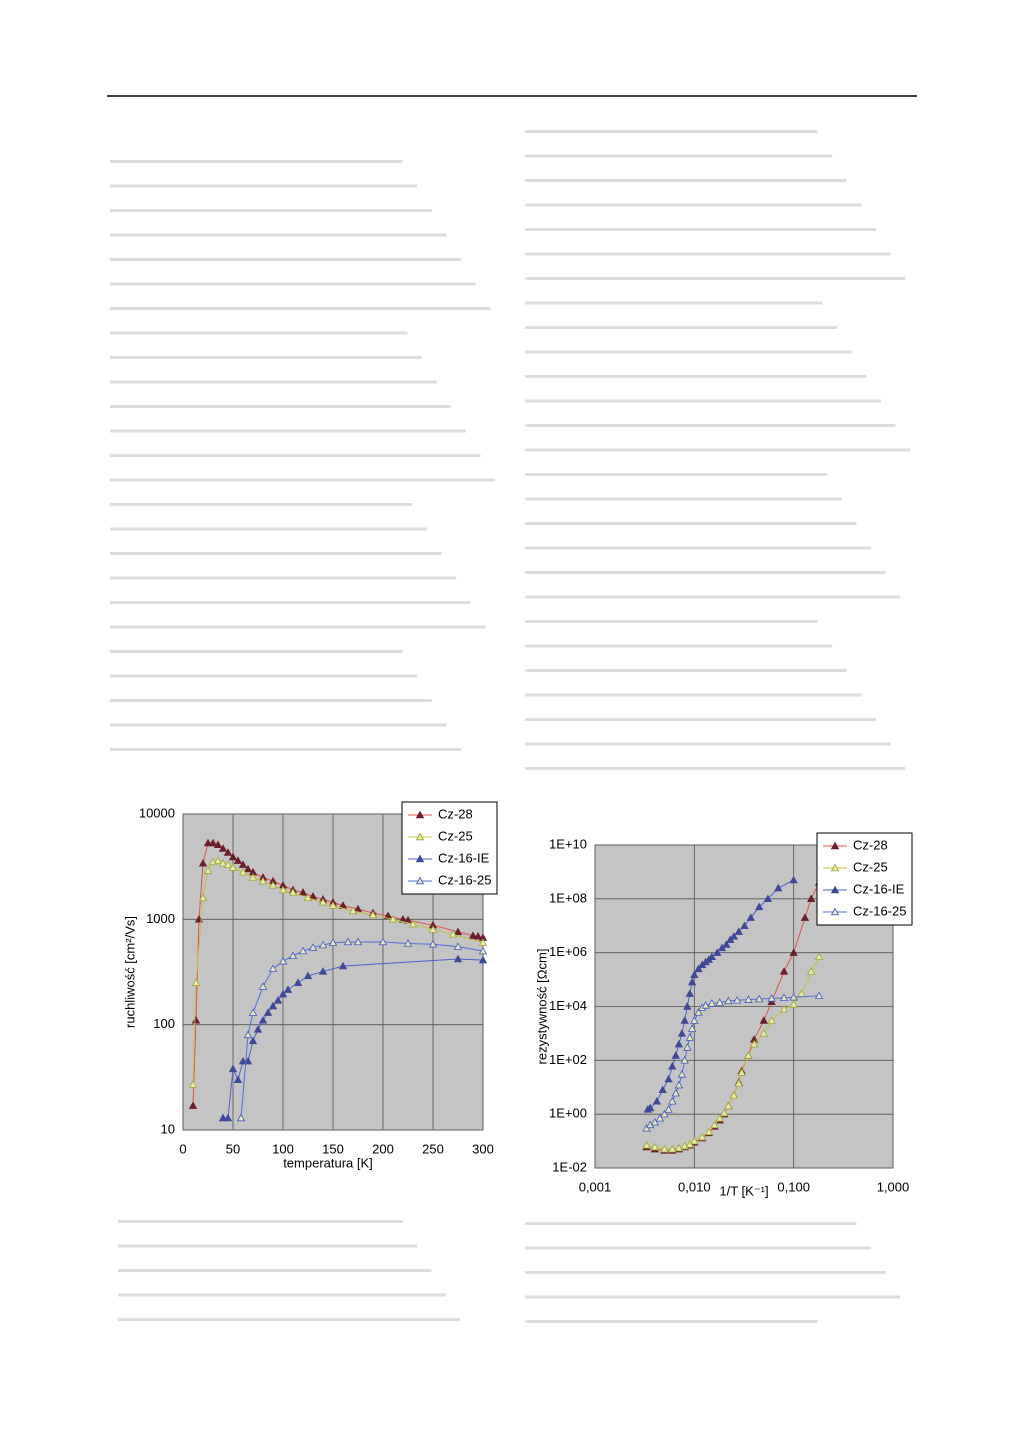 The image size is (1024, 1448). I want to click on y-tick-label: 1E+08, so click(568, 897).